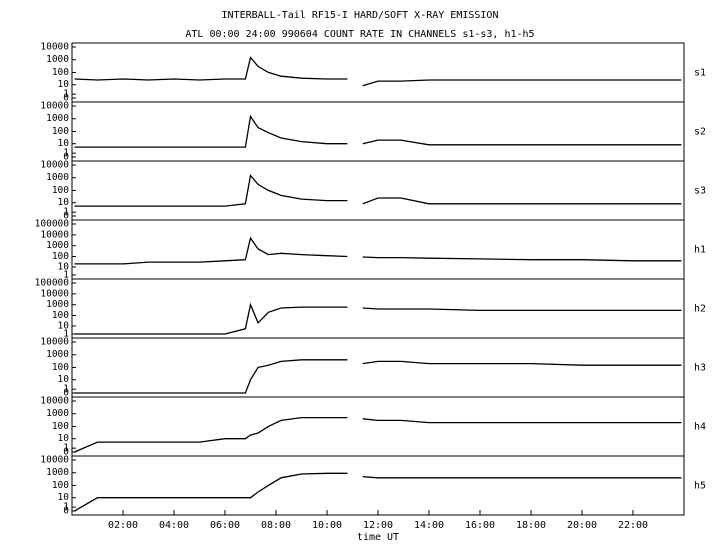 Image resolution: width=720 pixels, height=550 pixels. What do you see at coordinates (327, 525) in the screenshot?
I see `x-tick-label: 10:00` at bounding box center [327, 525].